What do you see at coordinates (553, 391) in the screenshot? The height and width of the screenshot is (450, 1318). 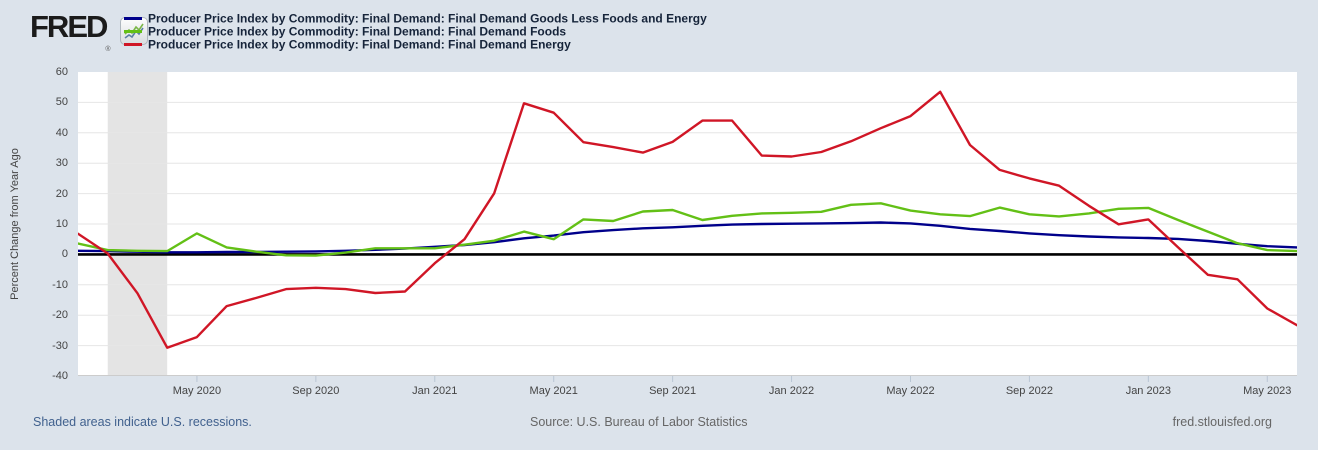 I see `x-axis-label: May 2021` at bounding box center [553, 391].